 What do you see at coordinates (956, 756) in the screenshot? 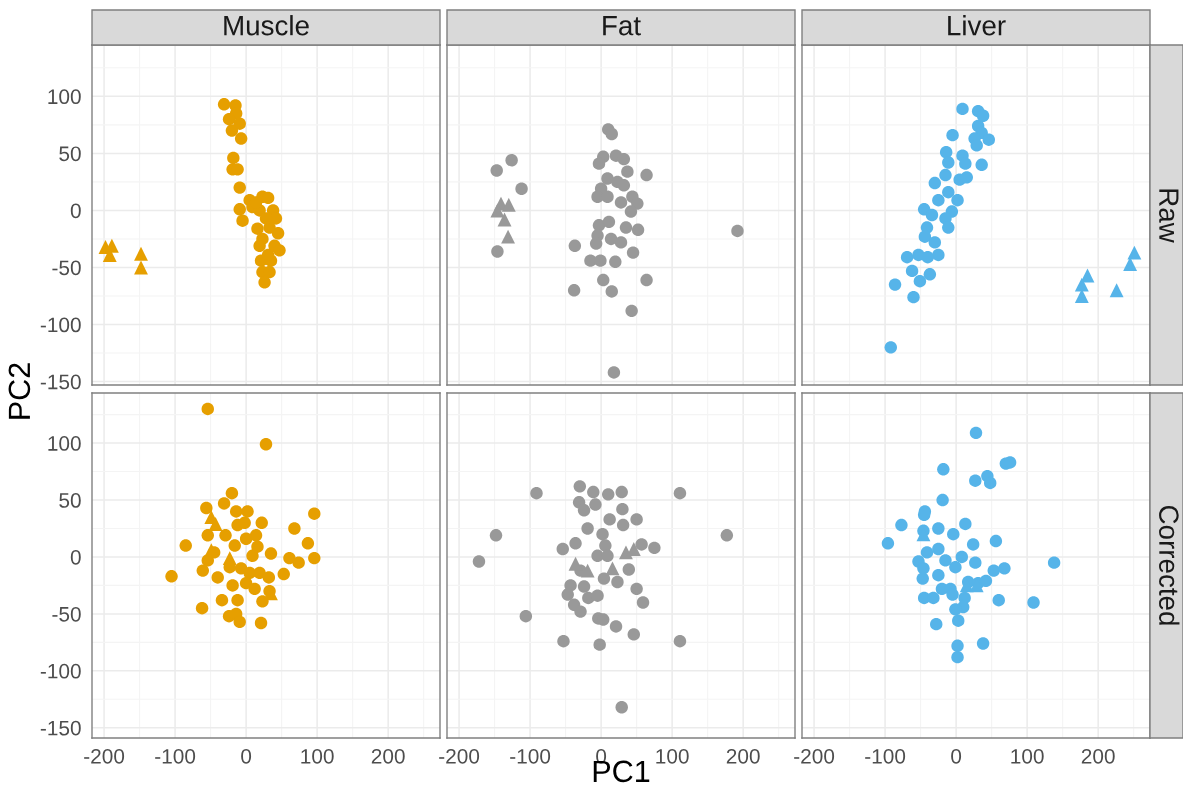
I see `x-tick-label: 0` at bounding box center [956, 756].